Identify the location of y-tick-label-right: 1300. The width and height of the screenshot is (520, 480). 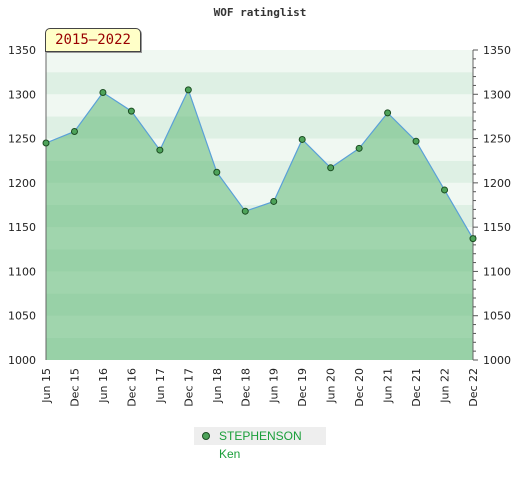
(497, 94).